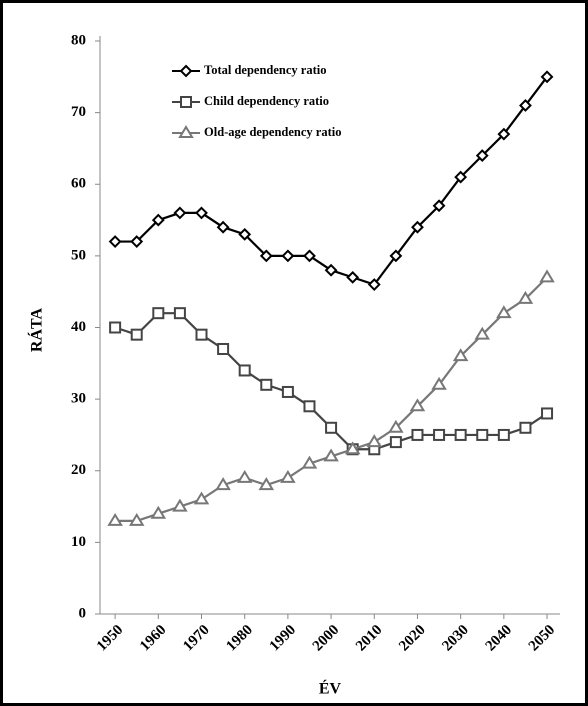 The height and width of the screenshot is (706, 588). I want to click on y-axis-label: RÁTA, so click(36, 329).